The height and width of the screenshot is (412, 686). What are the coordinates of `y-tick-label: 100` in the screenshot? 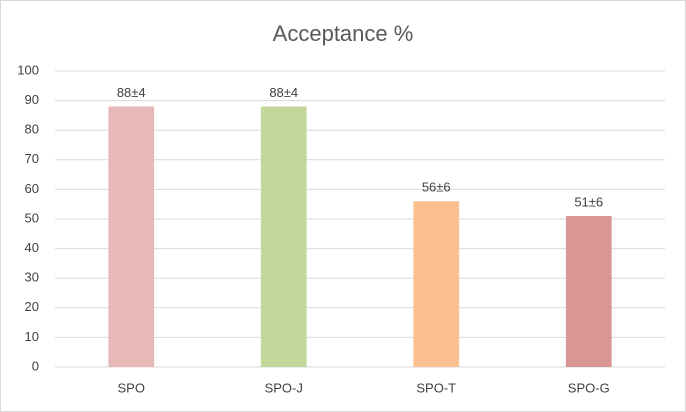 It's located at (28, 69).